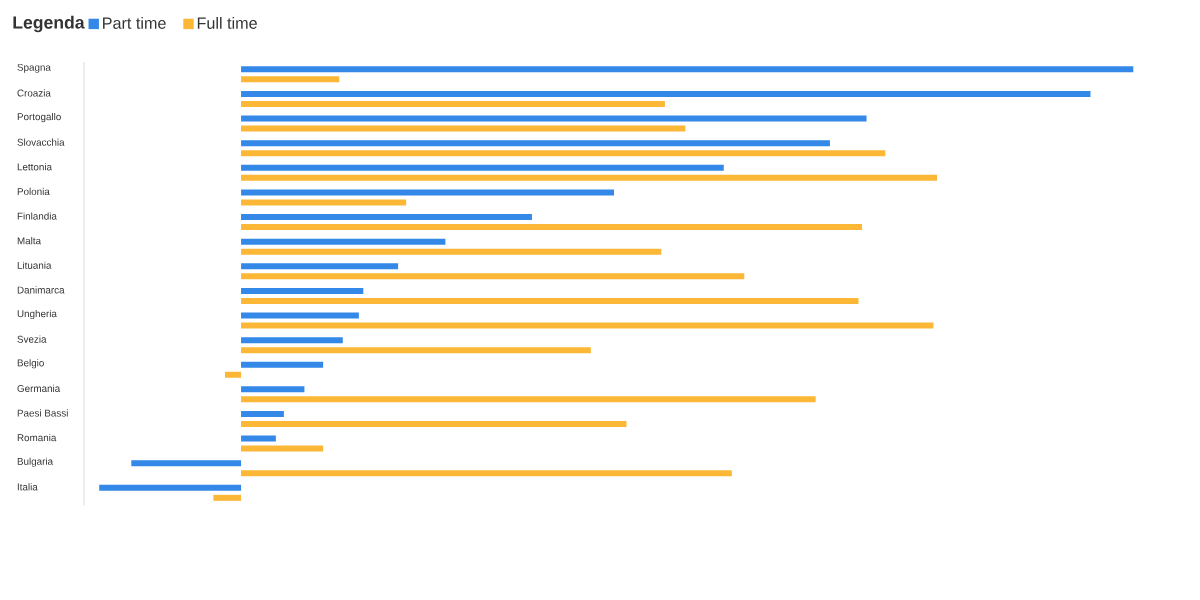 The image size is (1200, 600). Describe the element at coordinates (41, 142) in the screenshot. I see `y-tick-label: Slovacchia` at that location.